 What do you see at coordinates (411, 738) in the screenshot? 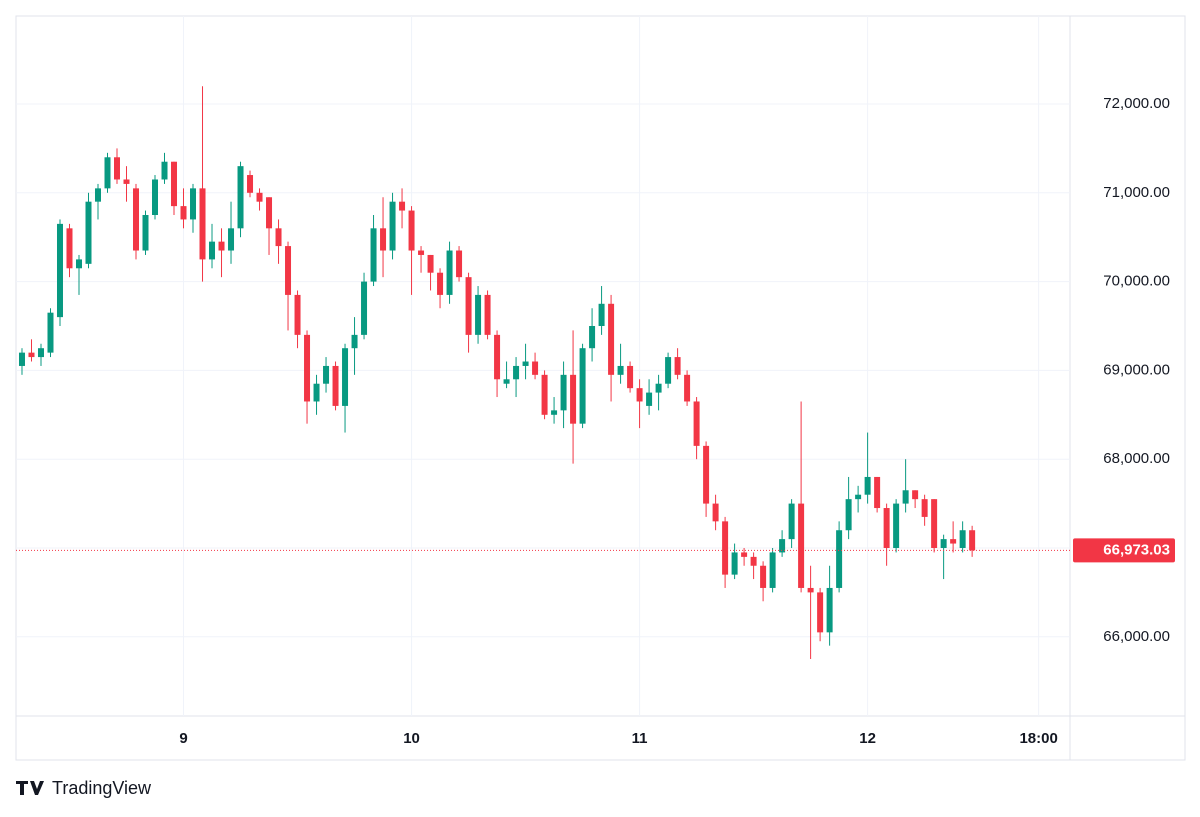
I see `x-tick-label: 10` at bounding box center [411, 738].